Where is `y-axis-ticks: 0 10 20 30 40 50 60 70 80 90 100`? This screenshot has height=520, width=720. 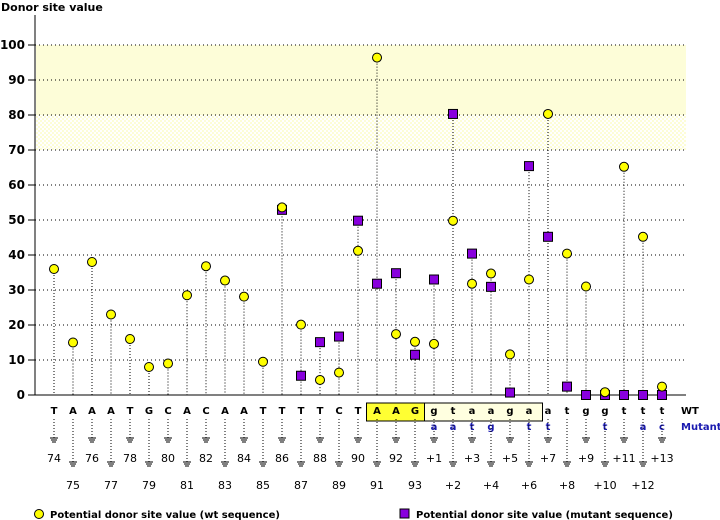
y-axis-ticks: 0 10 20 30 40 50 60 70 80 90 100 is located at coordinates (17, 220).